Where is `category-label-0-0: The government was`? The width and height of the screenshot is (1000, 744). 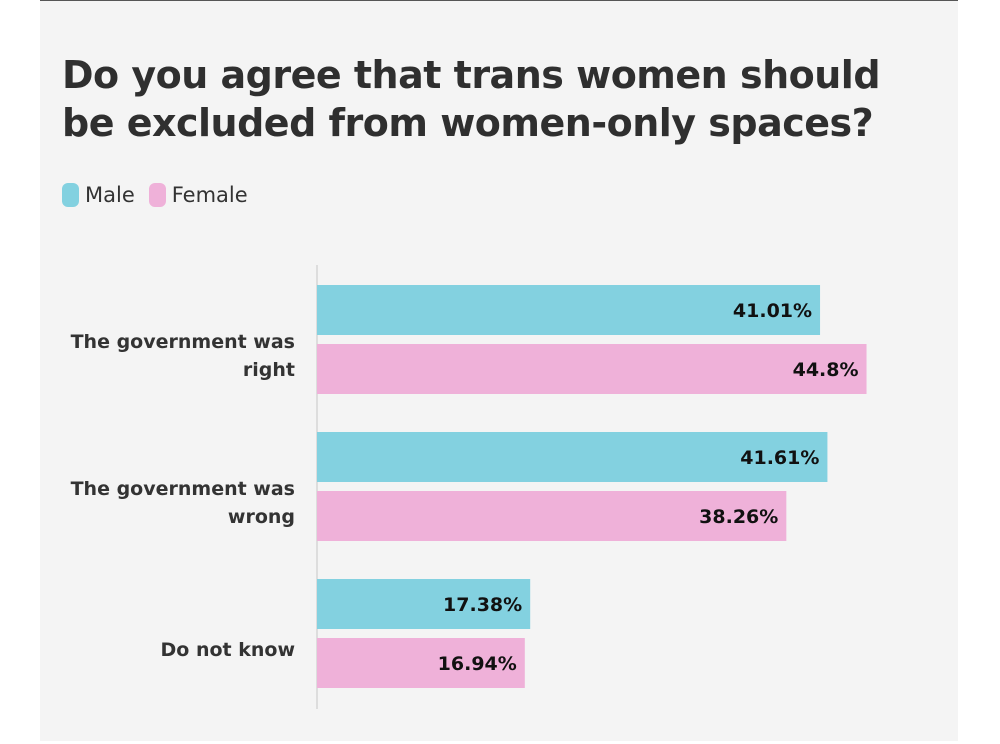 category-label-0-0: The government was is located at coordinates (183, 342).